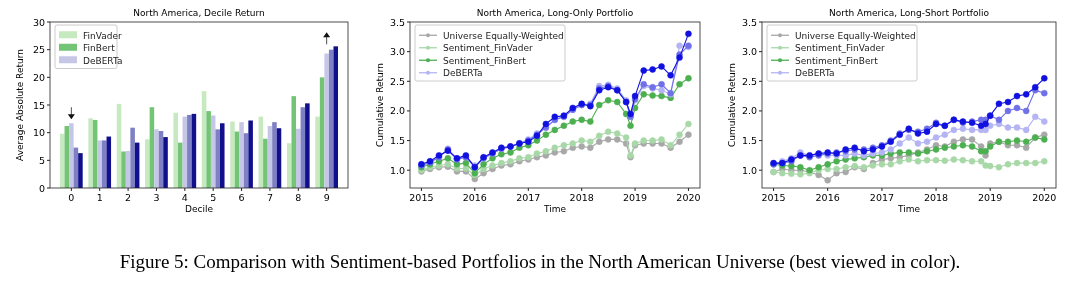 The height and width of the screenshot is (288, 1080). Describe the element at coordinates (241, 197) in the screenshot. I see `x-tick-label: 6` at that location.